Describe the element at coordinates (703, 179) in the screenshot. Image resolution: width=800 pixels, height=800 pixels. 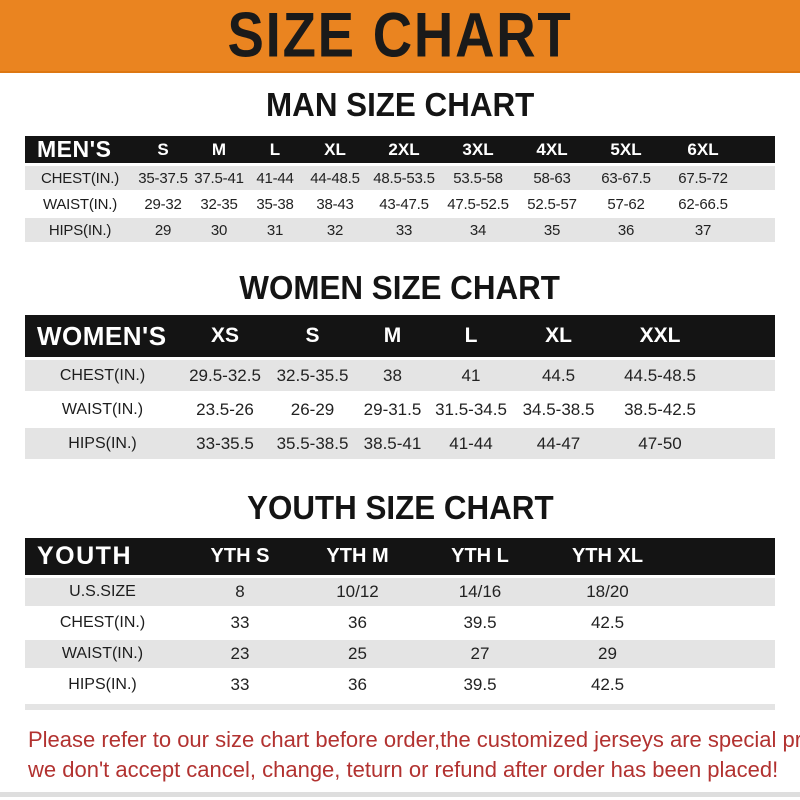
I see `size-cell: 67.5-72` at that location.